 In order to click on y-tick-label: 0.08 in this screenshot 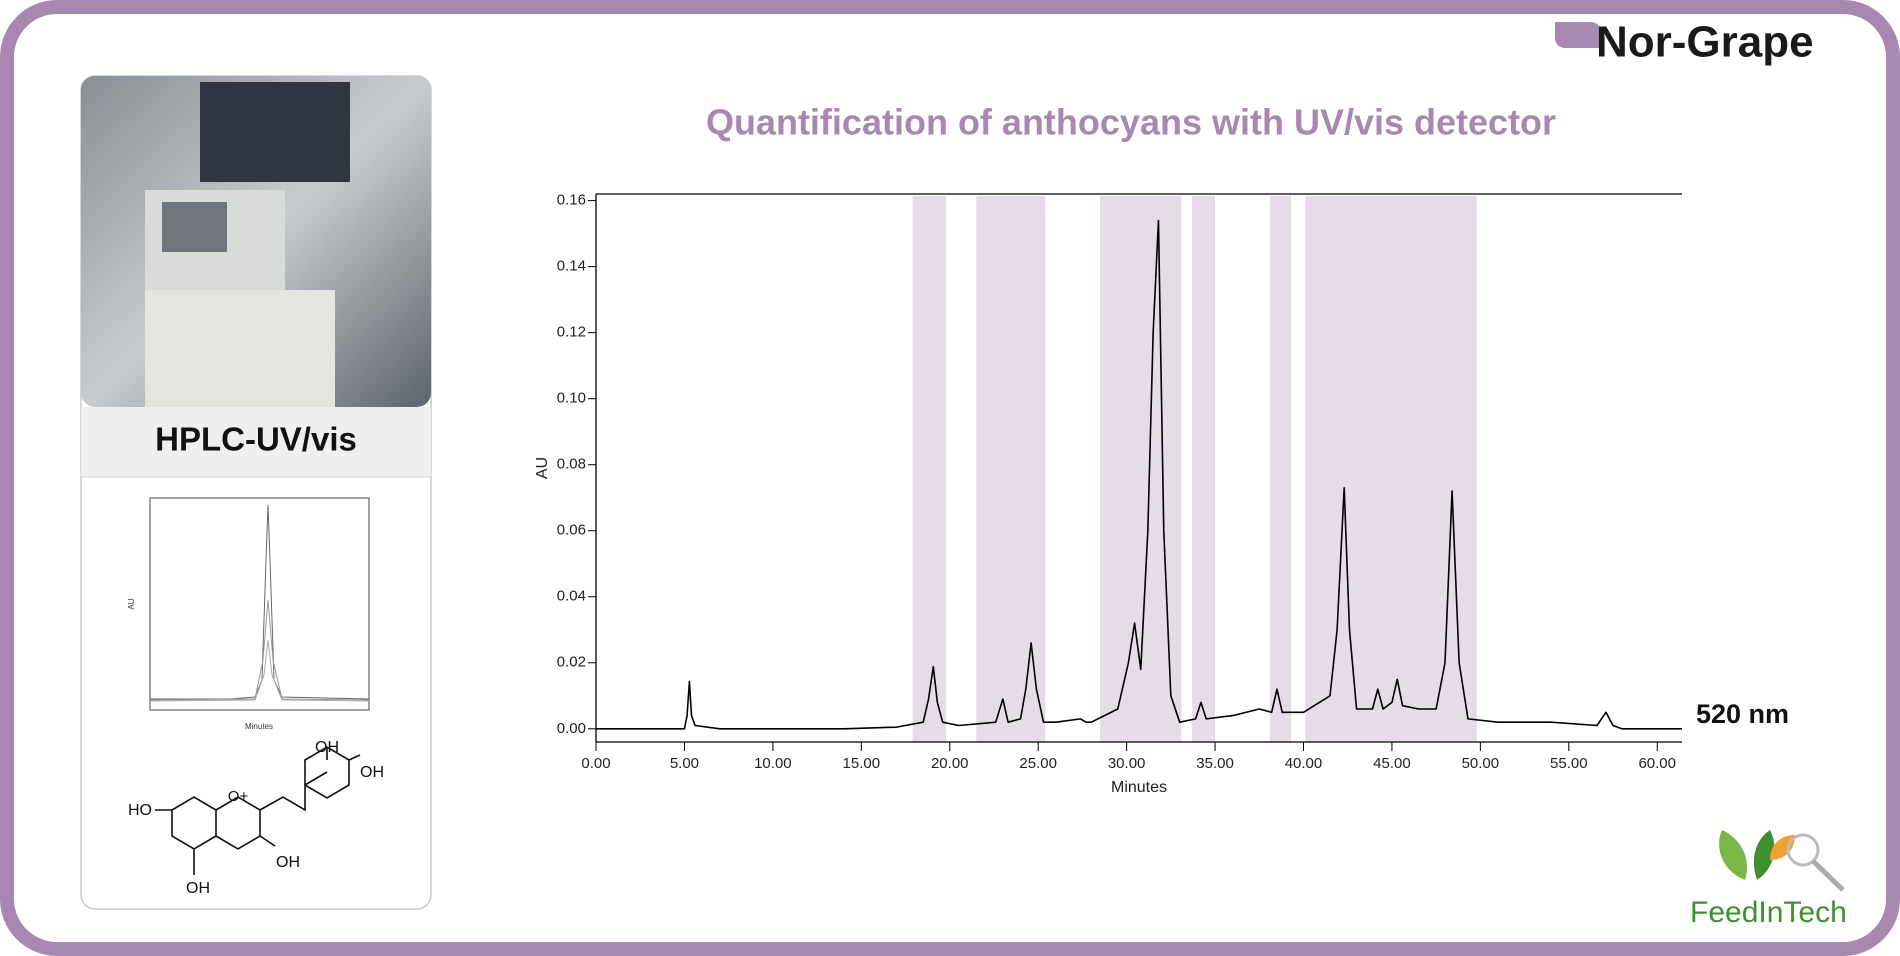, I will do `click(571, 464)`.